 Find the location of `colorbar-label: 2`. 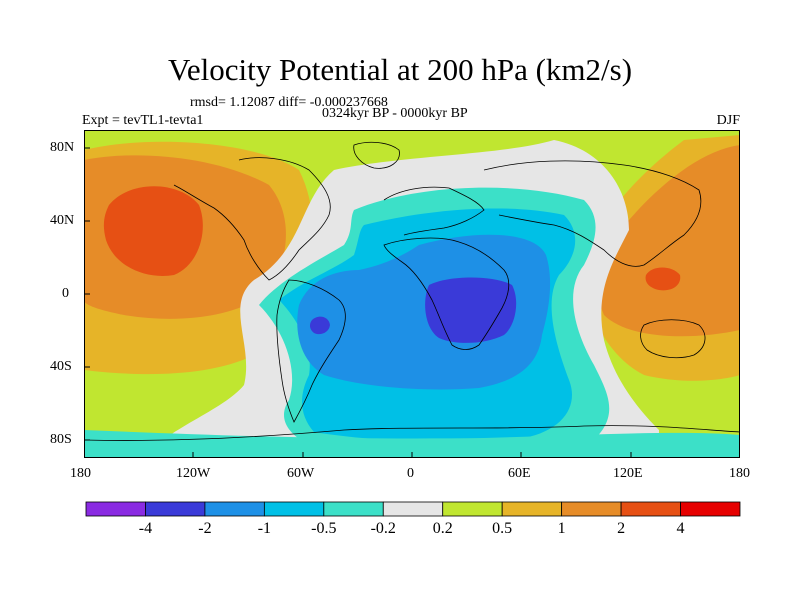

colorbar-label: 2 is located at coordinates (621, 528).